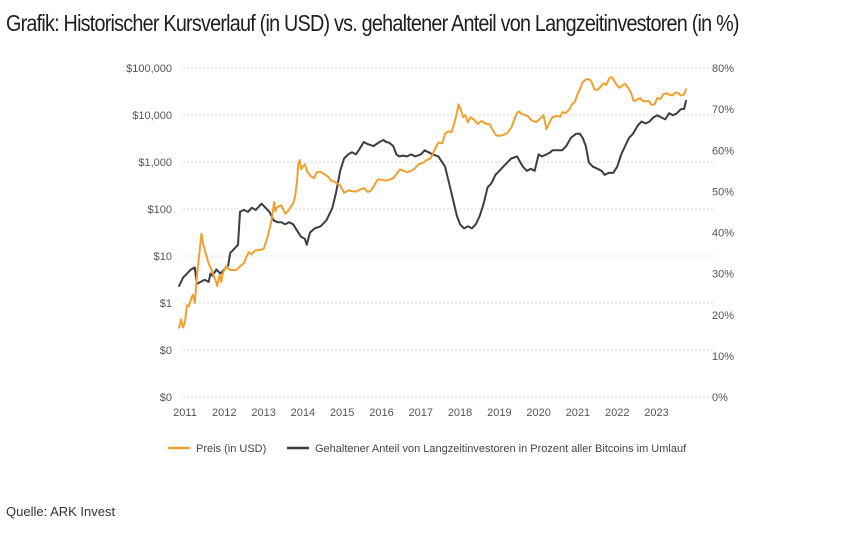 The image size is (853, 539). I want to click on x-tick-label: 2018, so click(460, 413).